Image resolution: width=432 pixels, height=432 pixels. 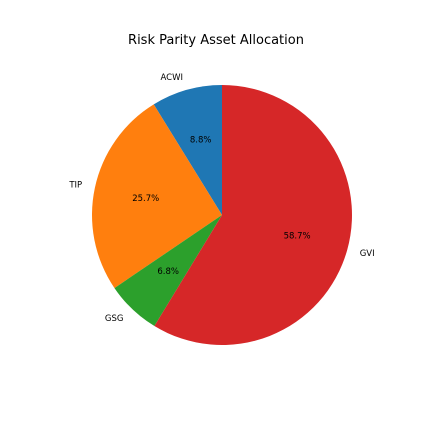 I want to click on pie-slice-acwi, so click(x=187, y=150).